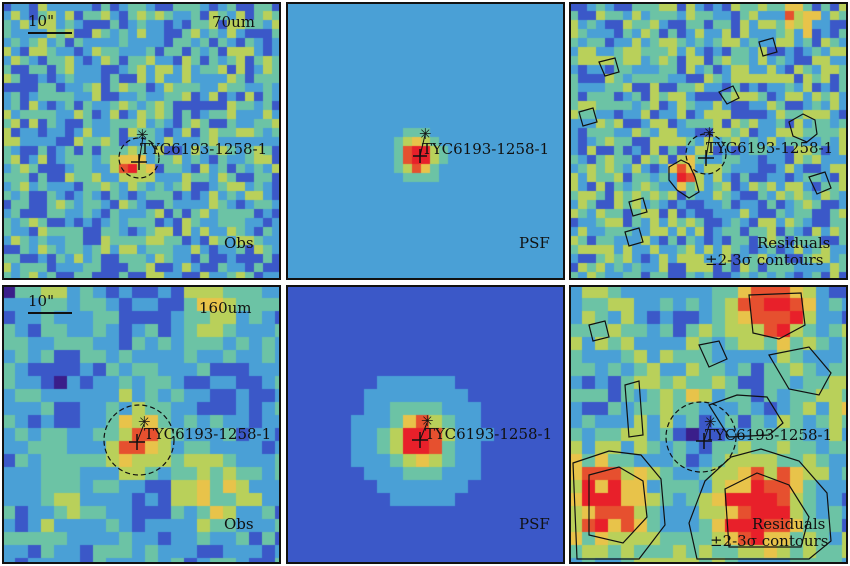 The image size is (850, 566). What do you see at coordinates (225, 308) in the screenshot?
I see `band-label: 160um` at bounding box center [225, 308].